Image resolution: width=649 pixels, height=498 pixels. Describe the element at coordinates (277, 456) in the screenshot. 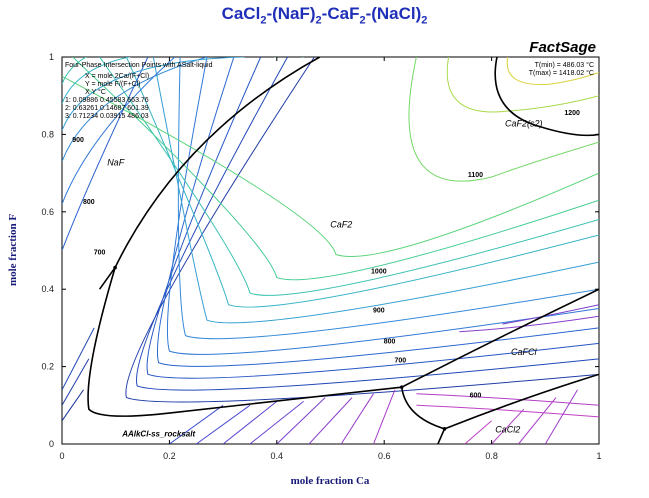

I see `x-tick-label: 0.4` at that location.